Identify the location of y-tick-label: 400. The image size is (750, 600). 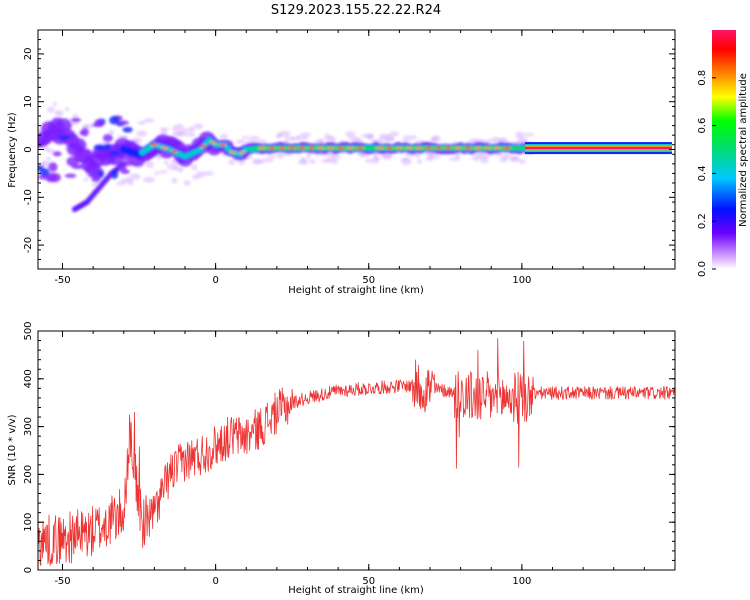
(28, 378).